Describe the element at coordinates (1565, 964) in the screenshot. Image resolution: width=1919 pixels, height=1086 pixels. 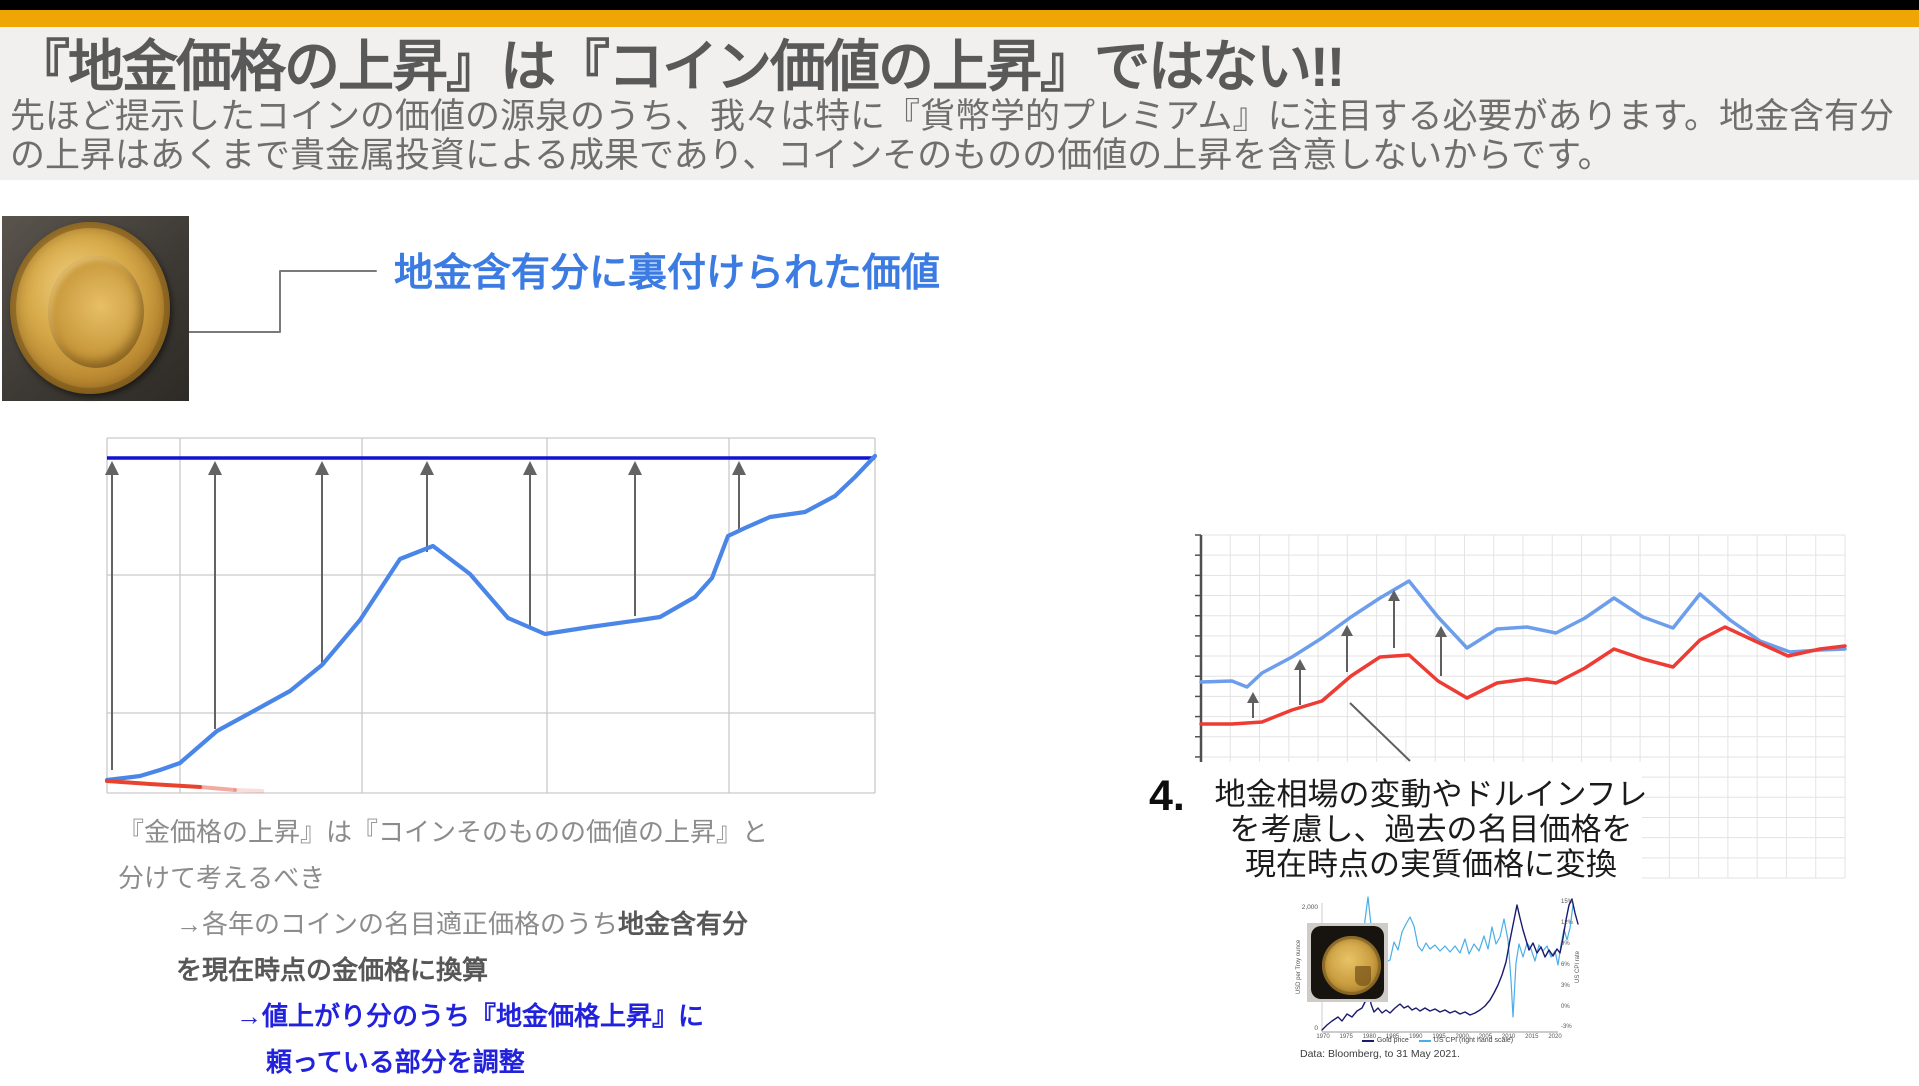
I see `mini-right-tick-label: 6%` at that location.